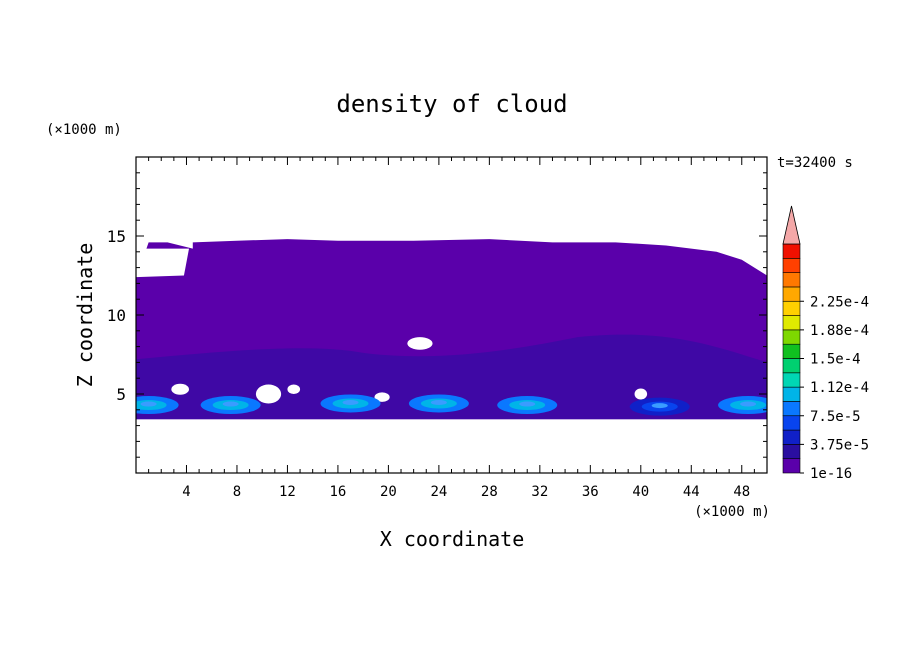 This screenshot has height=654, width=904. Describe the element at coordinates (691, 492) in the screenshot. I see `x-tick-label: 44` at that location.